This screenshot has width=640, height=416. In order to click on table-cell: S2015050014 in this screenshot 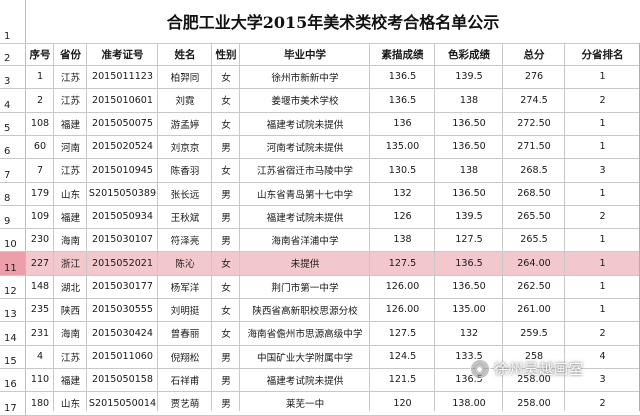, I will do `click(122, 403)`.